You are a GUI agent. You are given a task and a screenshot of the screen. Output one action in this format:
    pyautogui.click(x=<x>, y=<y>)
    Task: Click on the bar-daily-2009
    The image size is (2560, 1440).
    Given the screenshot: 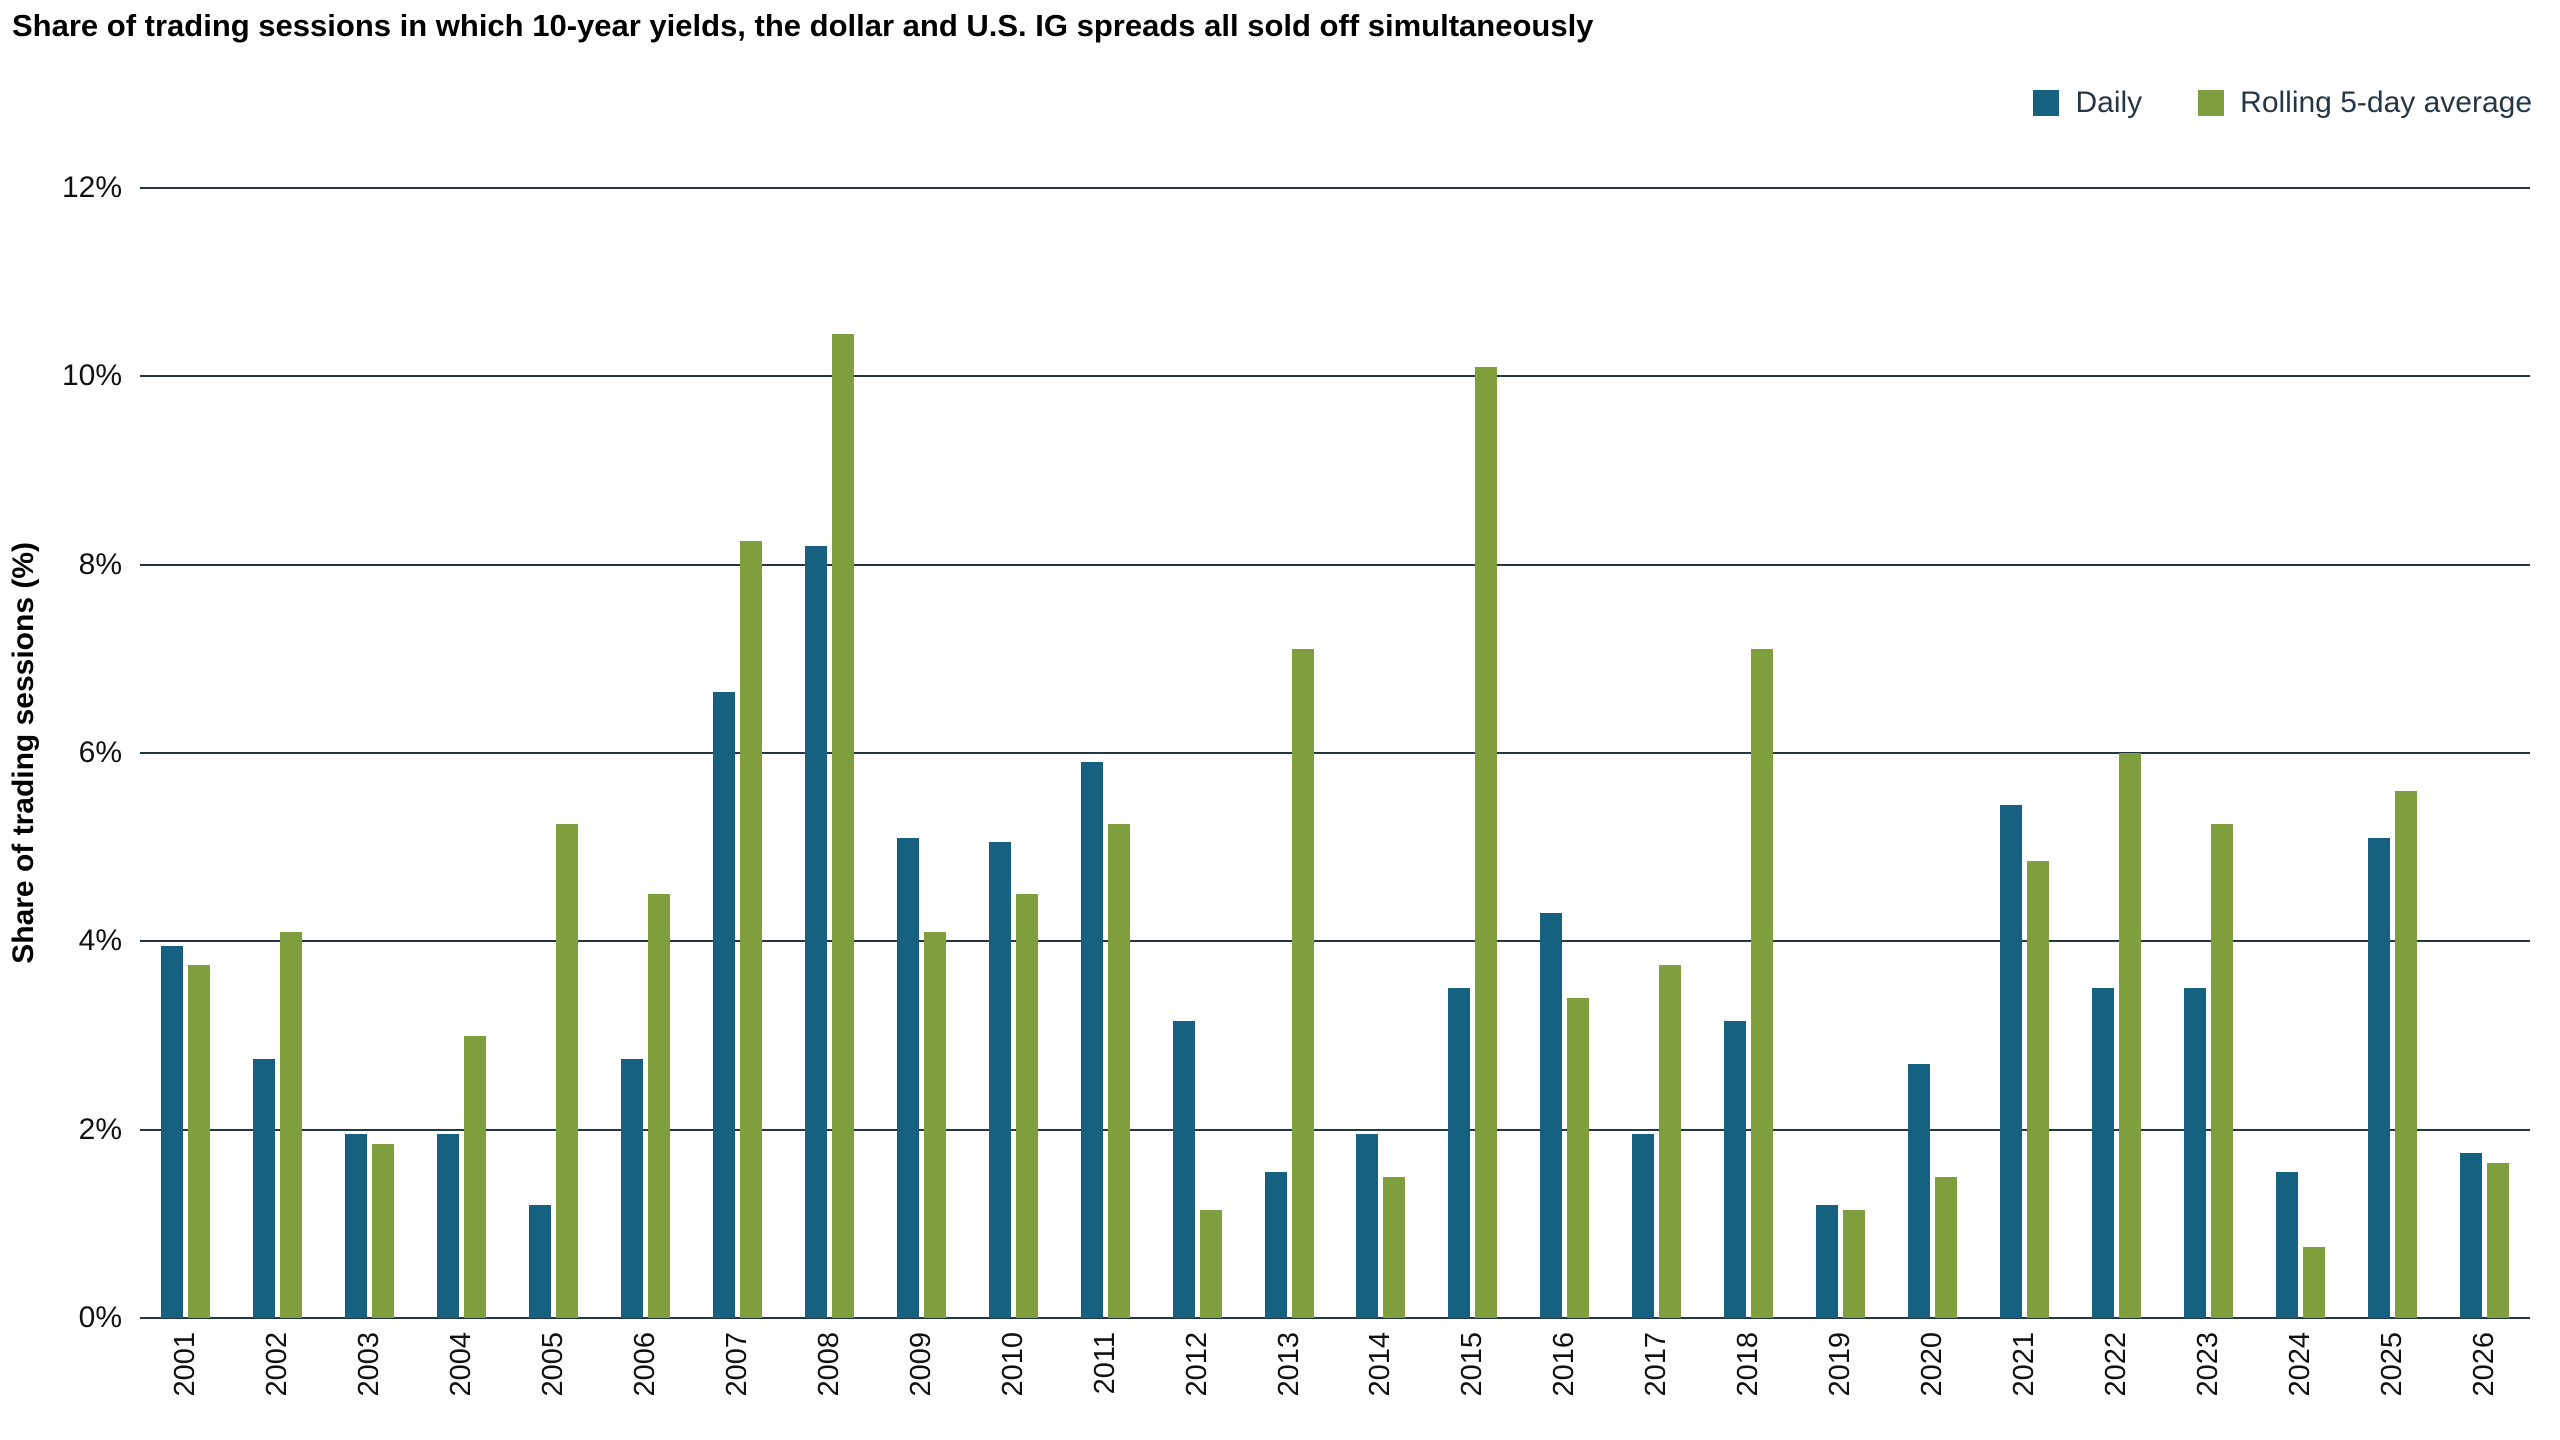 What is the action you would take?
    pyautogui.click(x=907, y=1077)
    